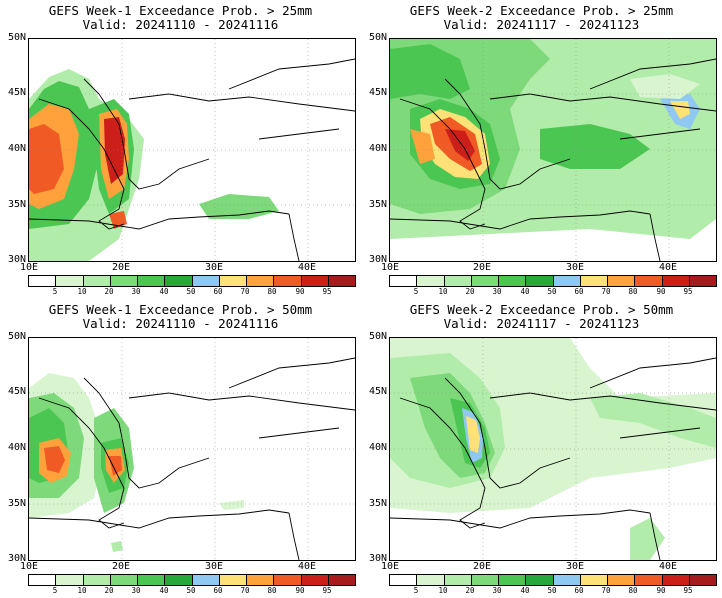  What do you see at coordinates (180, 10) in the screenshot?
I see `panel-title: GEFS Week-1 Exceedance Prob. > 25mm` at bounding box center [180, 10].